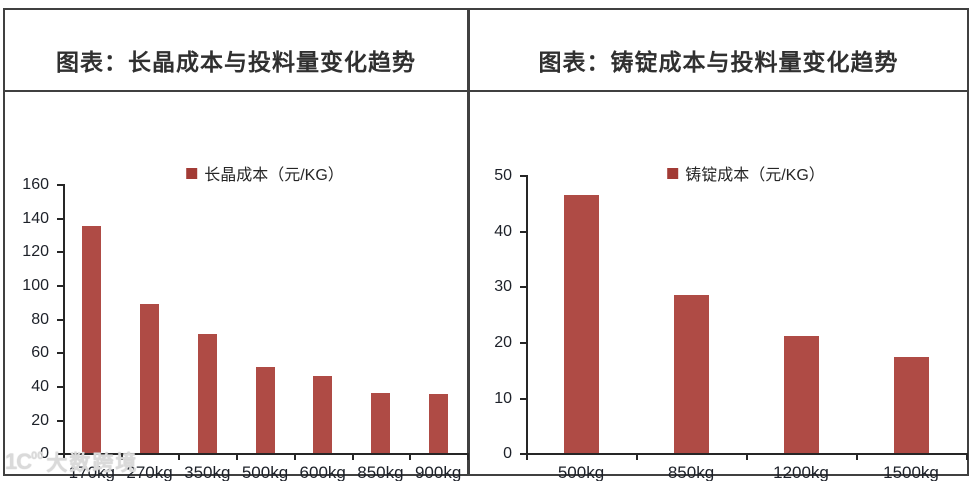 The width and height of the screenshot is (973, 481). What do you see at coordinates (92, 340) in the screenshot?
I see `bar-170kg` at bounding box center [92, 340].